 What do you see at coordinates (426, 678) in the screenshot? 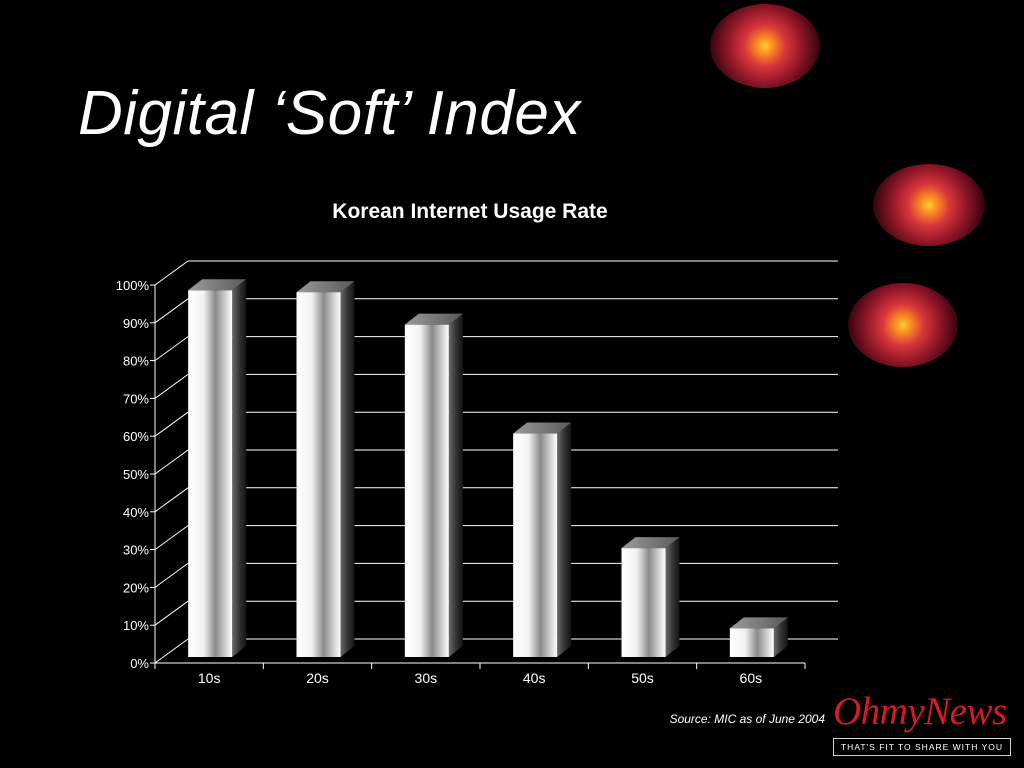
I see `x-tick-label: 30s` at bounding box center [426, 678].